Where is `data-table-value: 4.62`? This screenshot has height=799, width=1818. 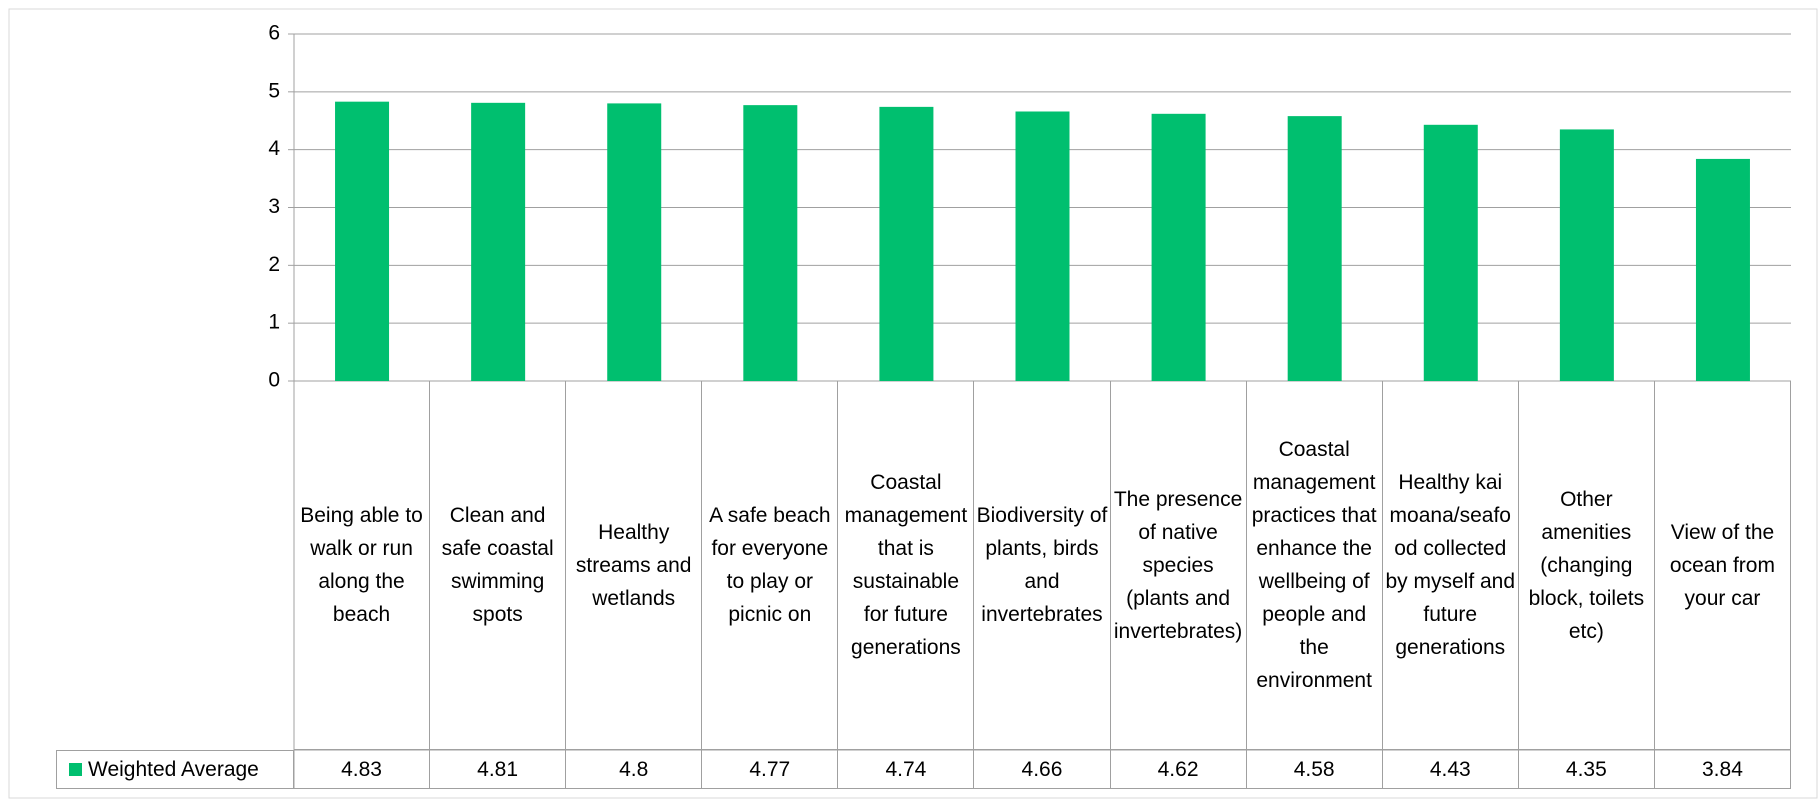
data-table-value: 4.62 is located at coordinates (1178, 769).